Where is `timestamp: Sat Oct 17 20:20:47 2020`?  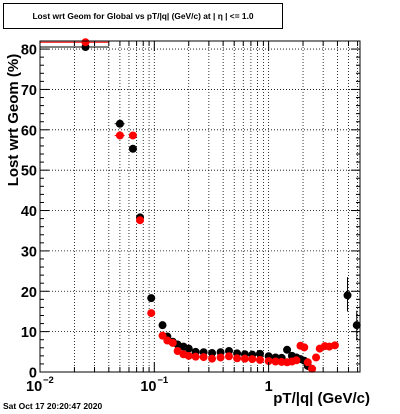
timestamp: Sat Oct 17 20:20:47 2020 is located at coordinates (53, 406).